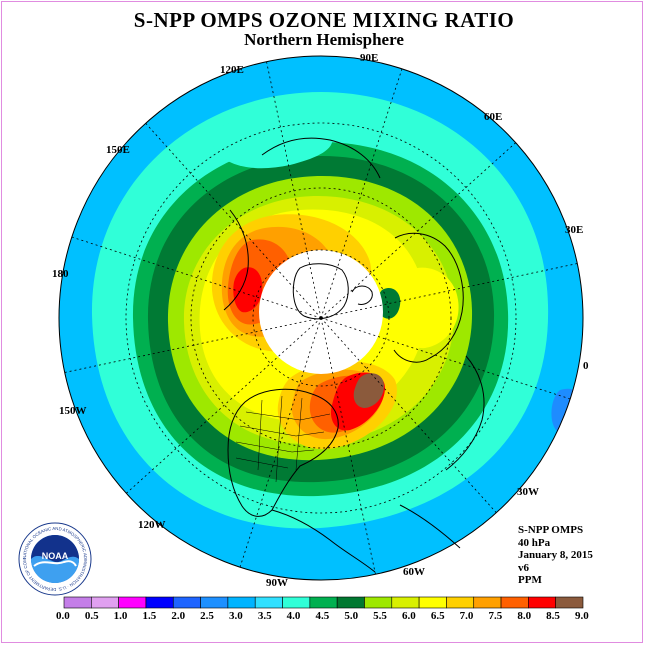  Describe the element at coordinates (118, 150) in the screenshot. I see `lon-label-150e: 150E` at that location.